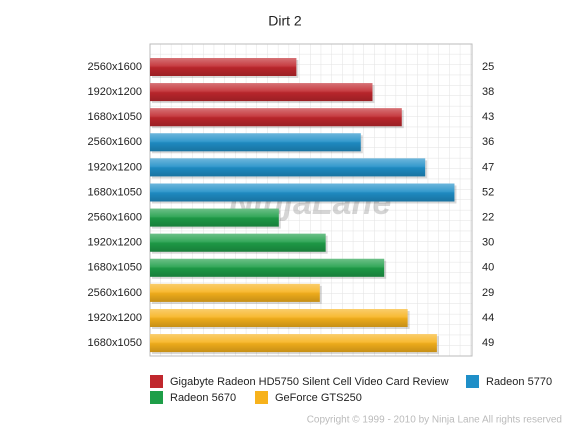  What do you see at coordinates (203, 398) in the screenshot?
I see `legend-label: Radeon 5670` at bounding box center [203, 398].